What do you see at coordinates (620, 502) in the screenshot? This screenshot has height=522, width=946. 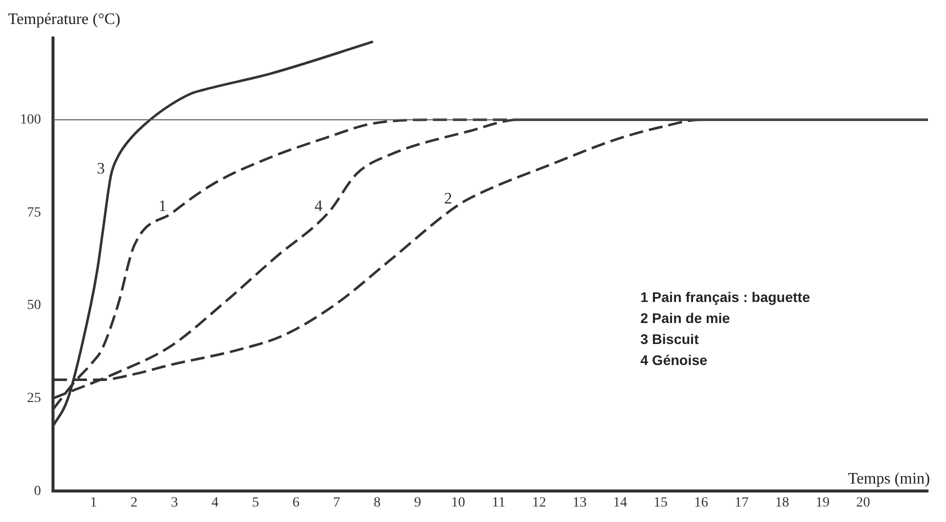 I see `x-tick-label: 14` at bounding box center [620, 502].